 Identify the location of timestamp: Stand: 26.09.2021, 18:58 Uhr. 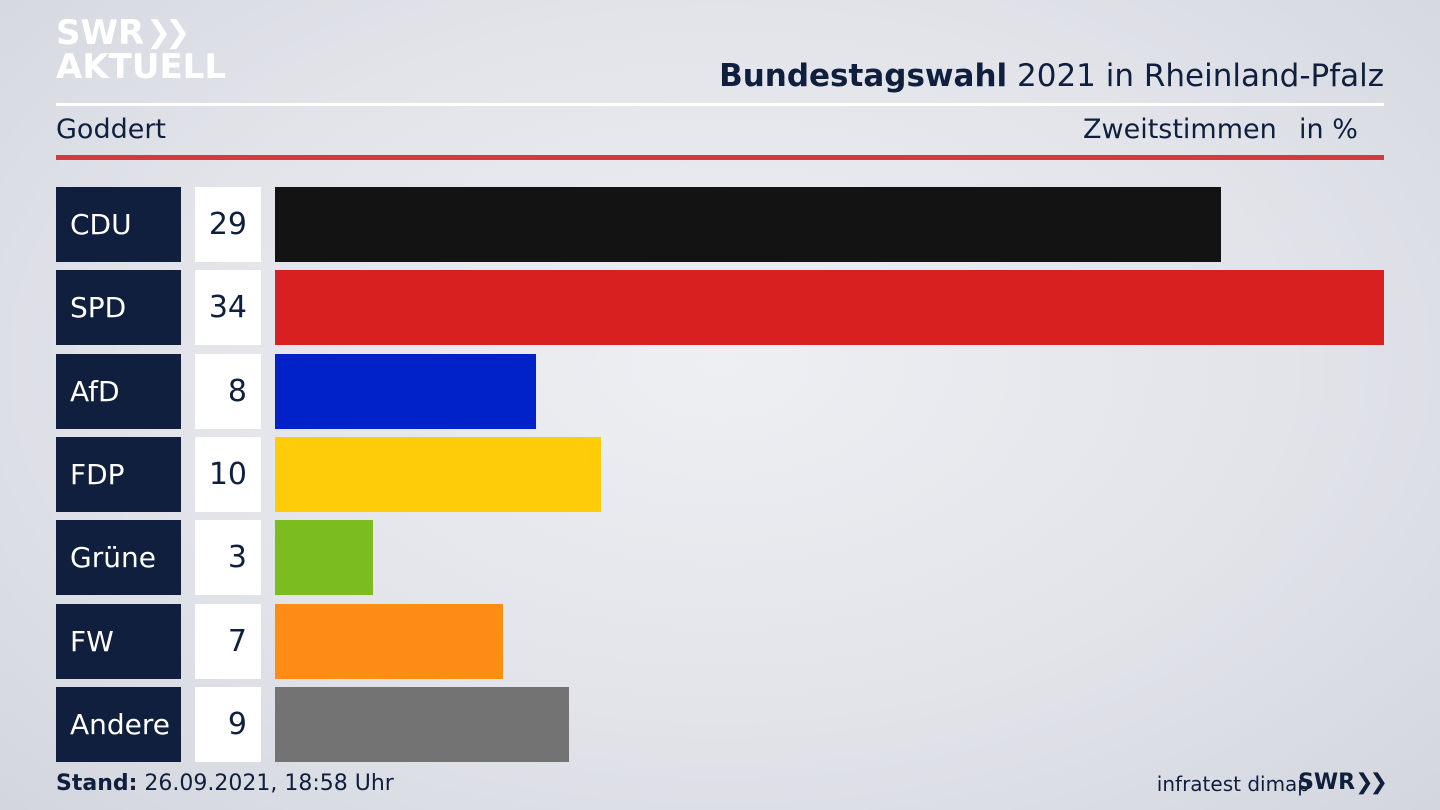
(225, 783).